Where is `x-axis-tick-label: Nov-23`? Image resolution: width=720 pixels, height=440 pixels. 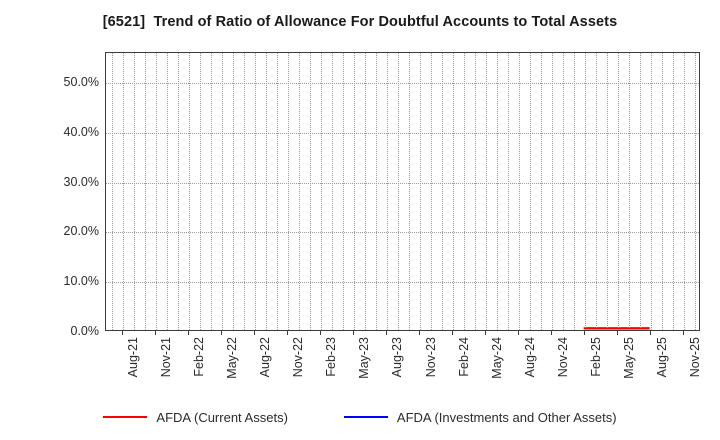 x-axis-tick-label: Nov-23 is located at coordinates (430, 357).